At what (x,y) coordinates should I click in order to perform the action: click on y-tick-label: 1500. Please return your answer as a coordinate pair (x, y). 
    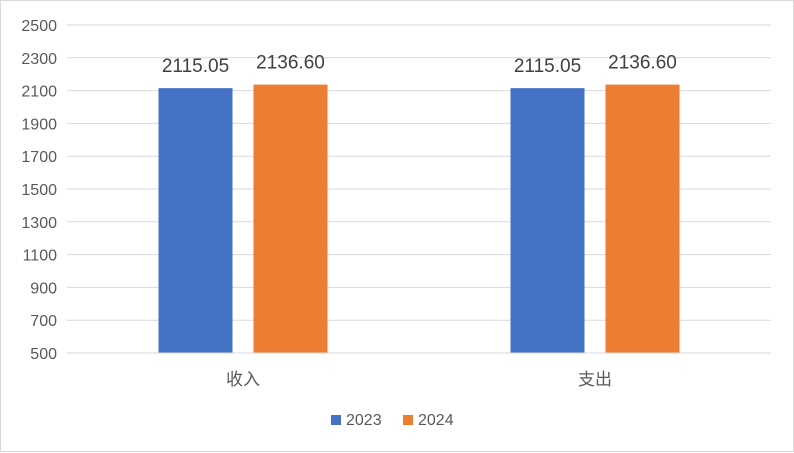
    Looking at the image, I should click on (39, 190).